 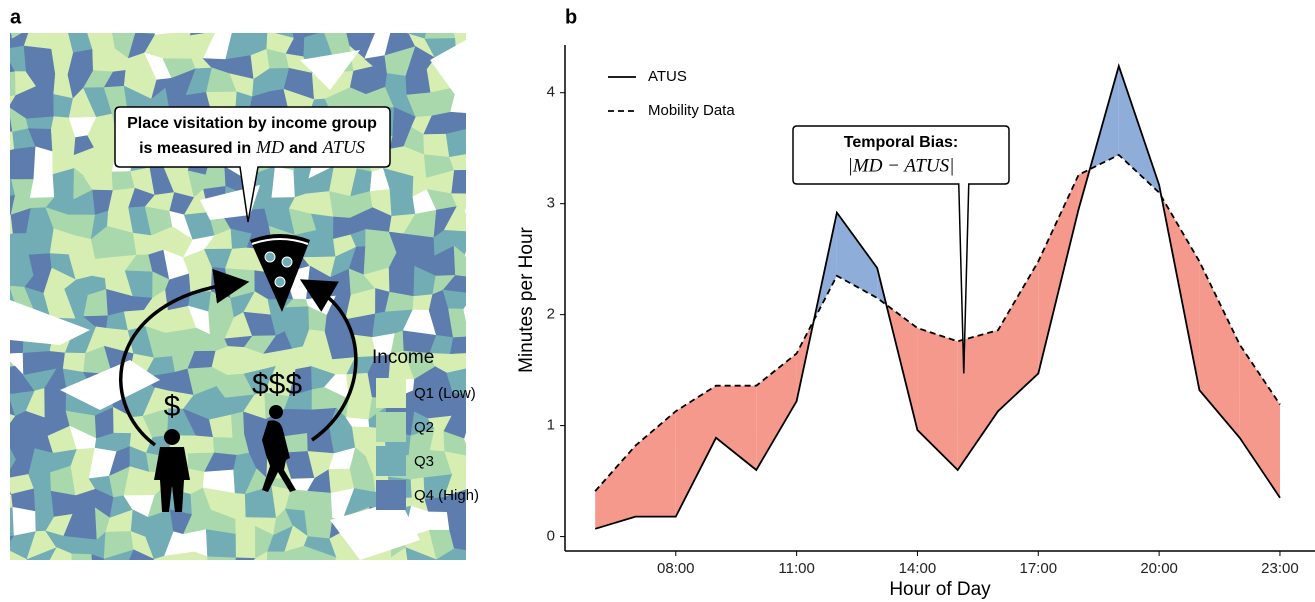 What do you see at coordinates (901, 249) in the screenshot?
I see `annotation-box` at bounding box center [901, 249].